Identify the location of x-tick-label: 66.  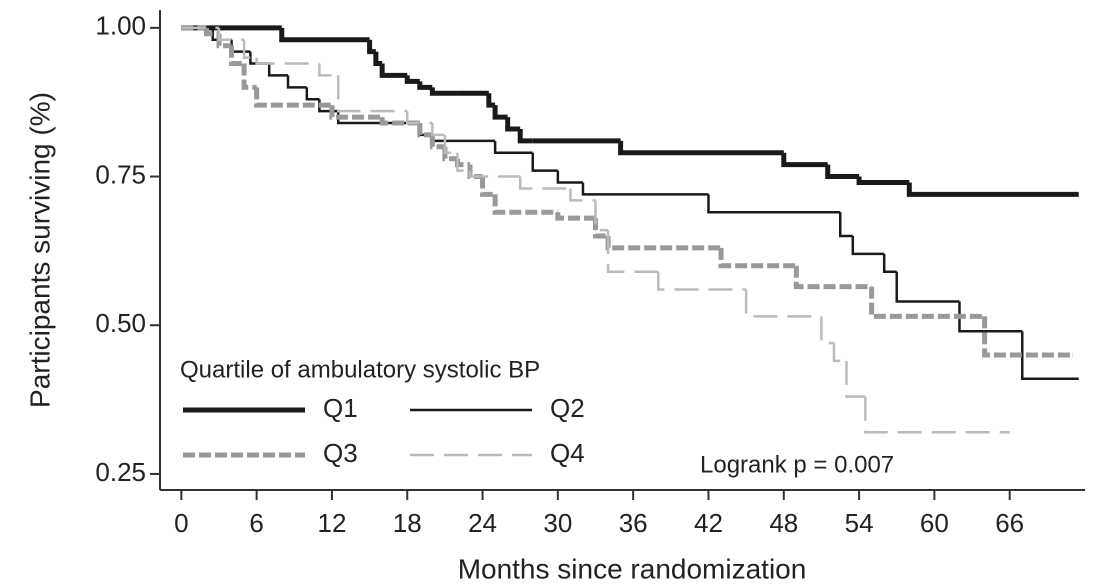
(1009, 523).